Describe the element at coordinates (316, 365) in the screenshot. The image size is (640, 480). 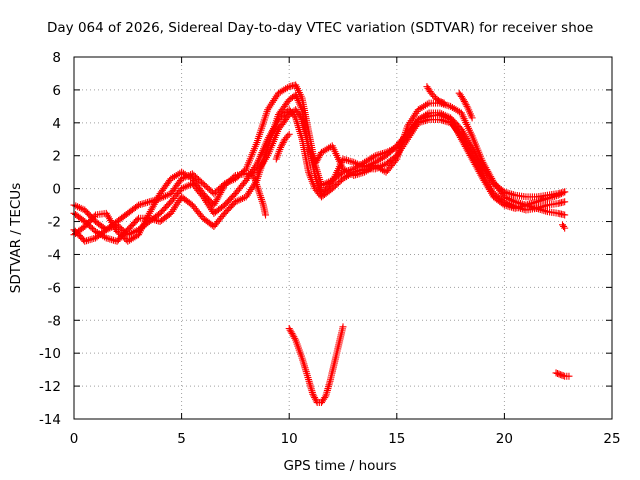
I see `series-dip` at that location.